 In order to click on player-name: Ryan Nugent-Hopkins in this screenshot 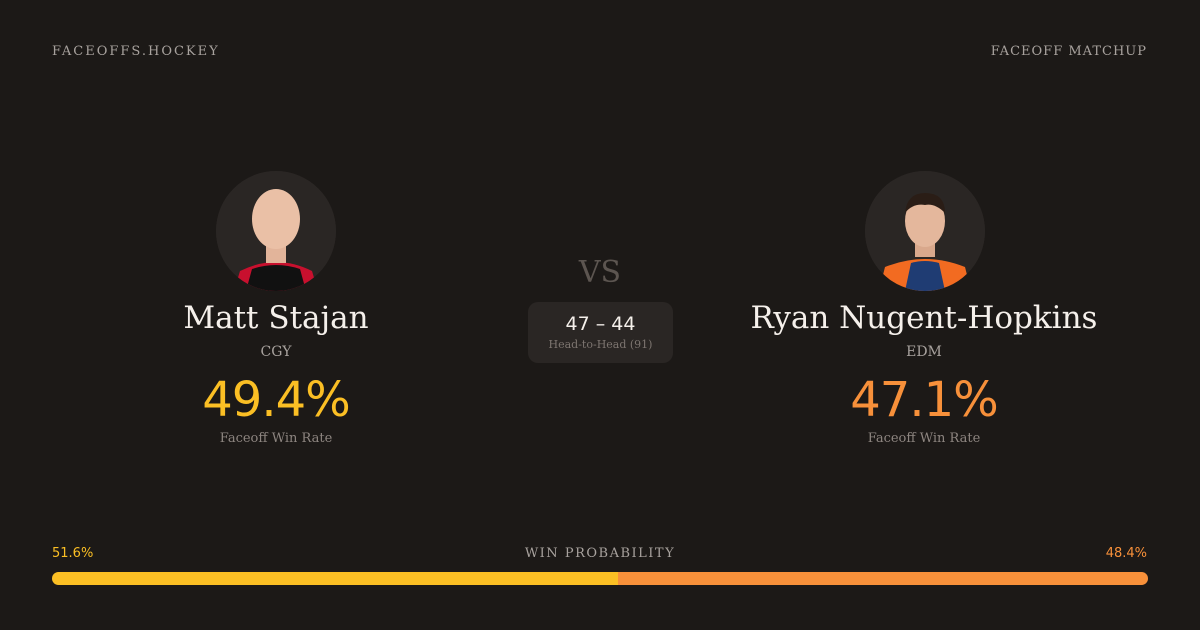, I will do `click(924, 318)`.